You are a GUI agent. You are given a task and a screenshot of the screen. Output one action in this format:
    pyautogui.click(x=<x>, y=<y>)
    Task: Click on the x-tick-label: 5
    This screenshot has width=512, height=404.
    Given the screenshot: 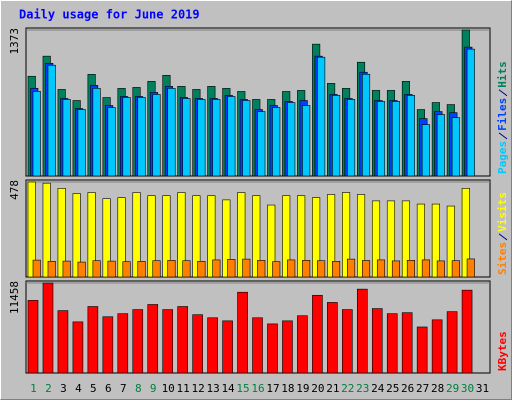 What is the action you would take?
    pyautogui.click(x=93, y=388)
    